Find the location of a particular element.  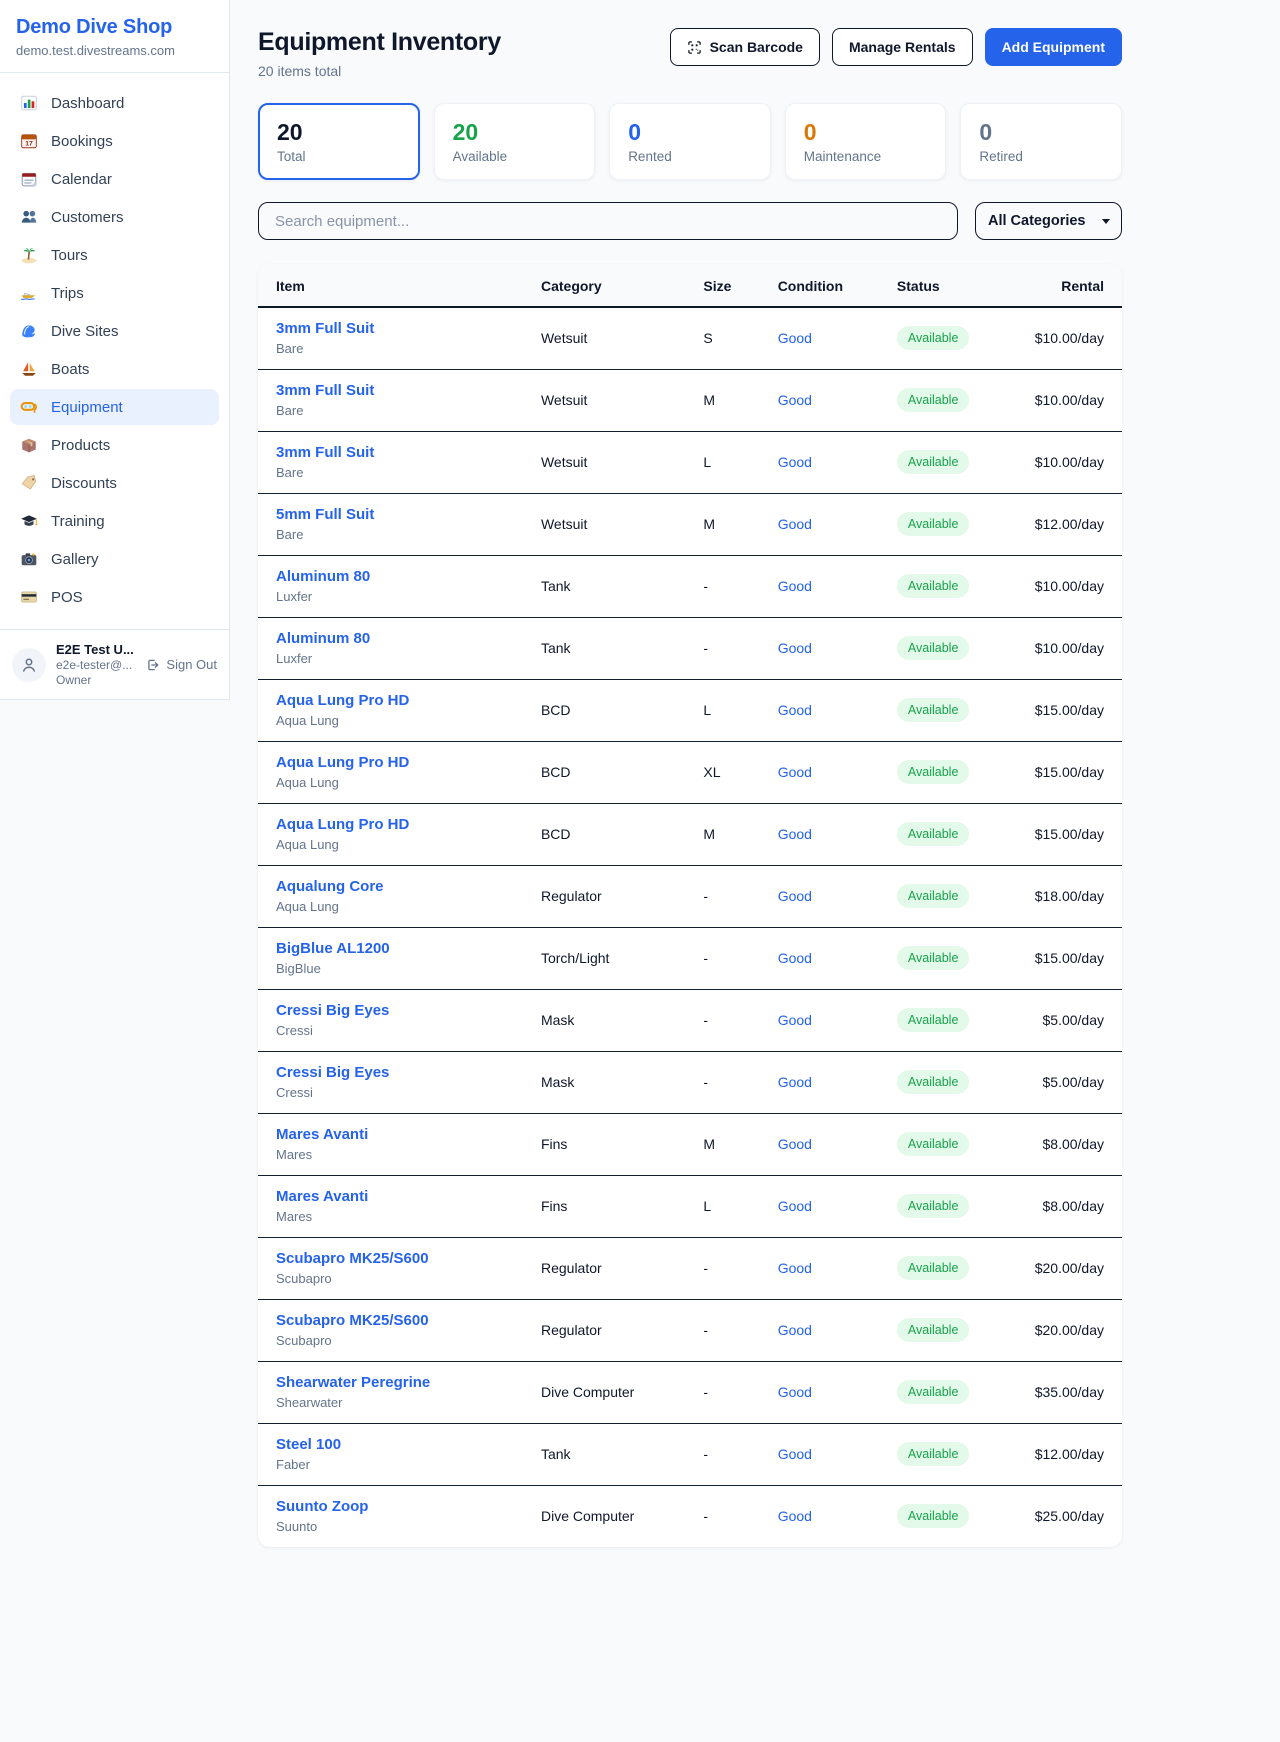

sidebar-item-customers: Customers is located at coordinates (114, 217).